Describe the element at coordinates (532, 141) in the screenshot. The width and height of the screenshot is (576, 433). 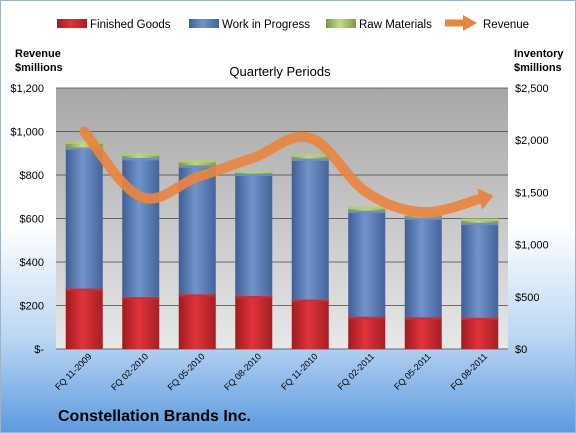
I see `right-tick-label: $2,000` at that location.